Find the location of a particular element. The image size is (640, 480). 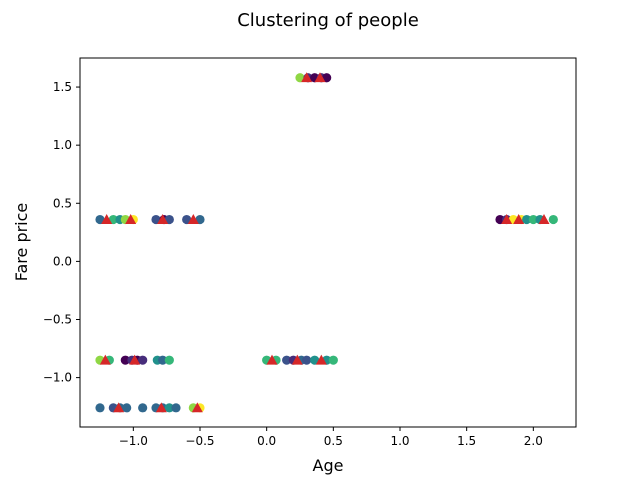

x-axis-label: Age is located at coordinates (328, 465).